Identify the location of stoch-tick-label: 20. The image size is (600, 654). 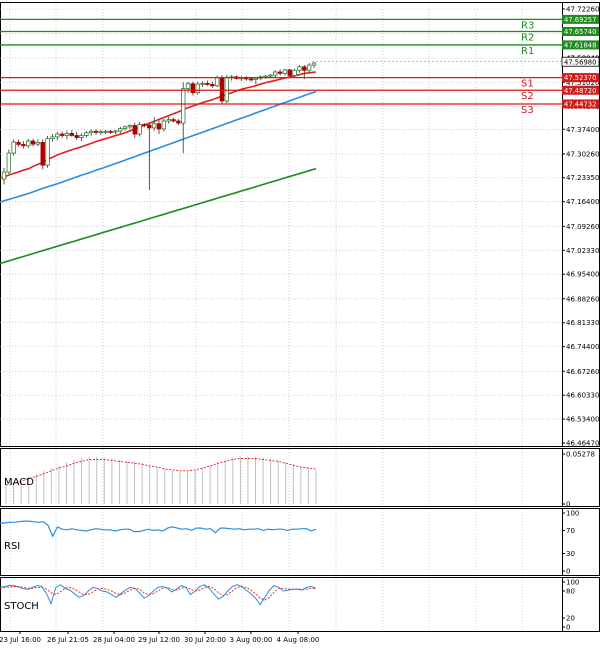
(570, 619).